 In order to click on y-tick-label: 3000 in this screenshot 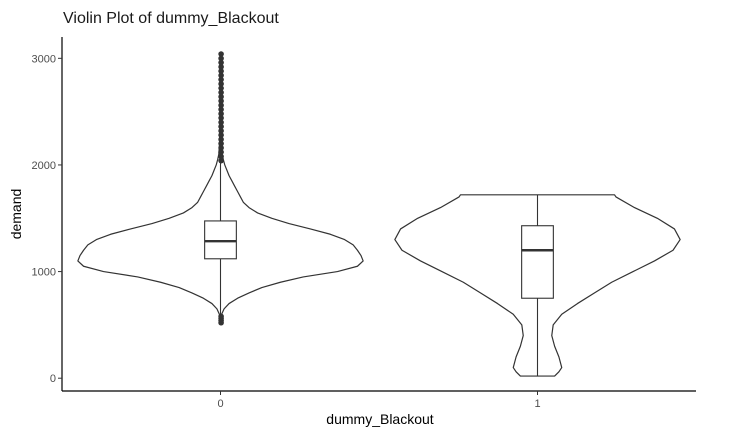, I will do `click(44, 59)`.